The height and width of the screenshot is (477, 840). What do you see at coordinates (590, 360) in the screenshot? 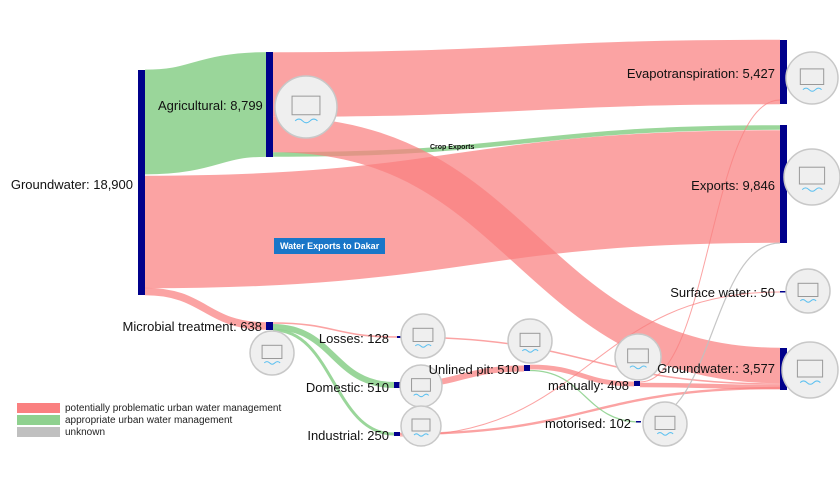
I see `link-lossesto-groundwater-` at bounding box center [590, 360].